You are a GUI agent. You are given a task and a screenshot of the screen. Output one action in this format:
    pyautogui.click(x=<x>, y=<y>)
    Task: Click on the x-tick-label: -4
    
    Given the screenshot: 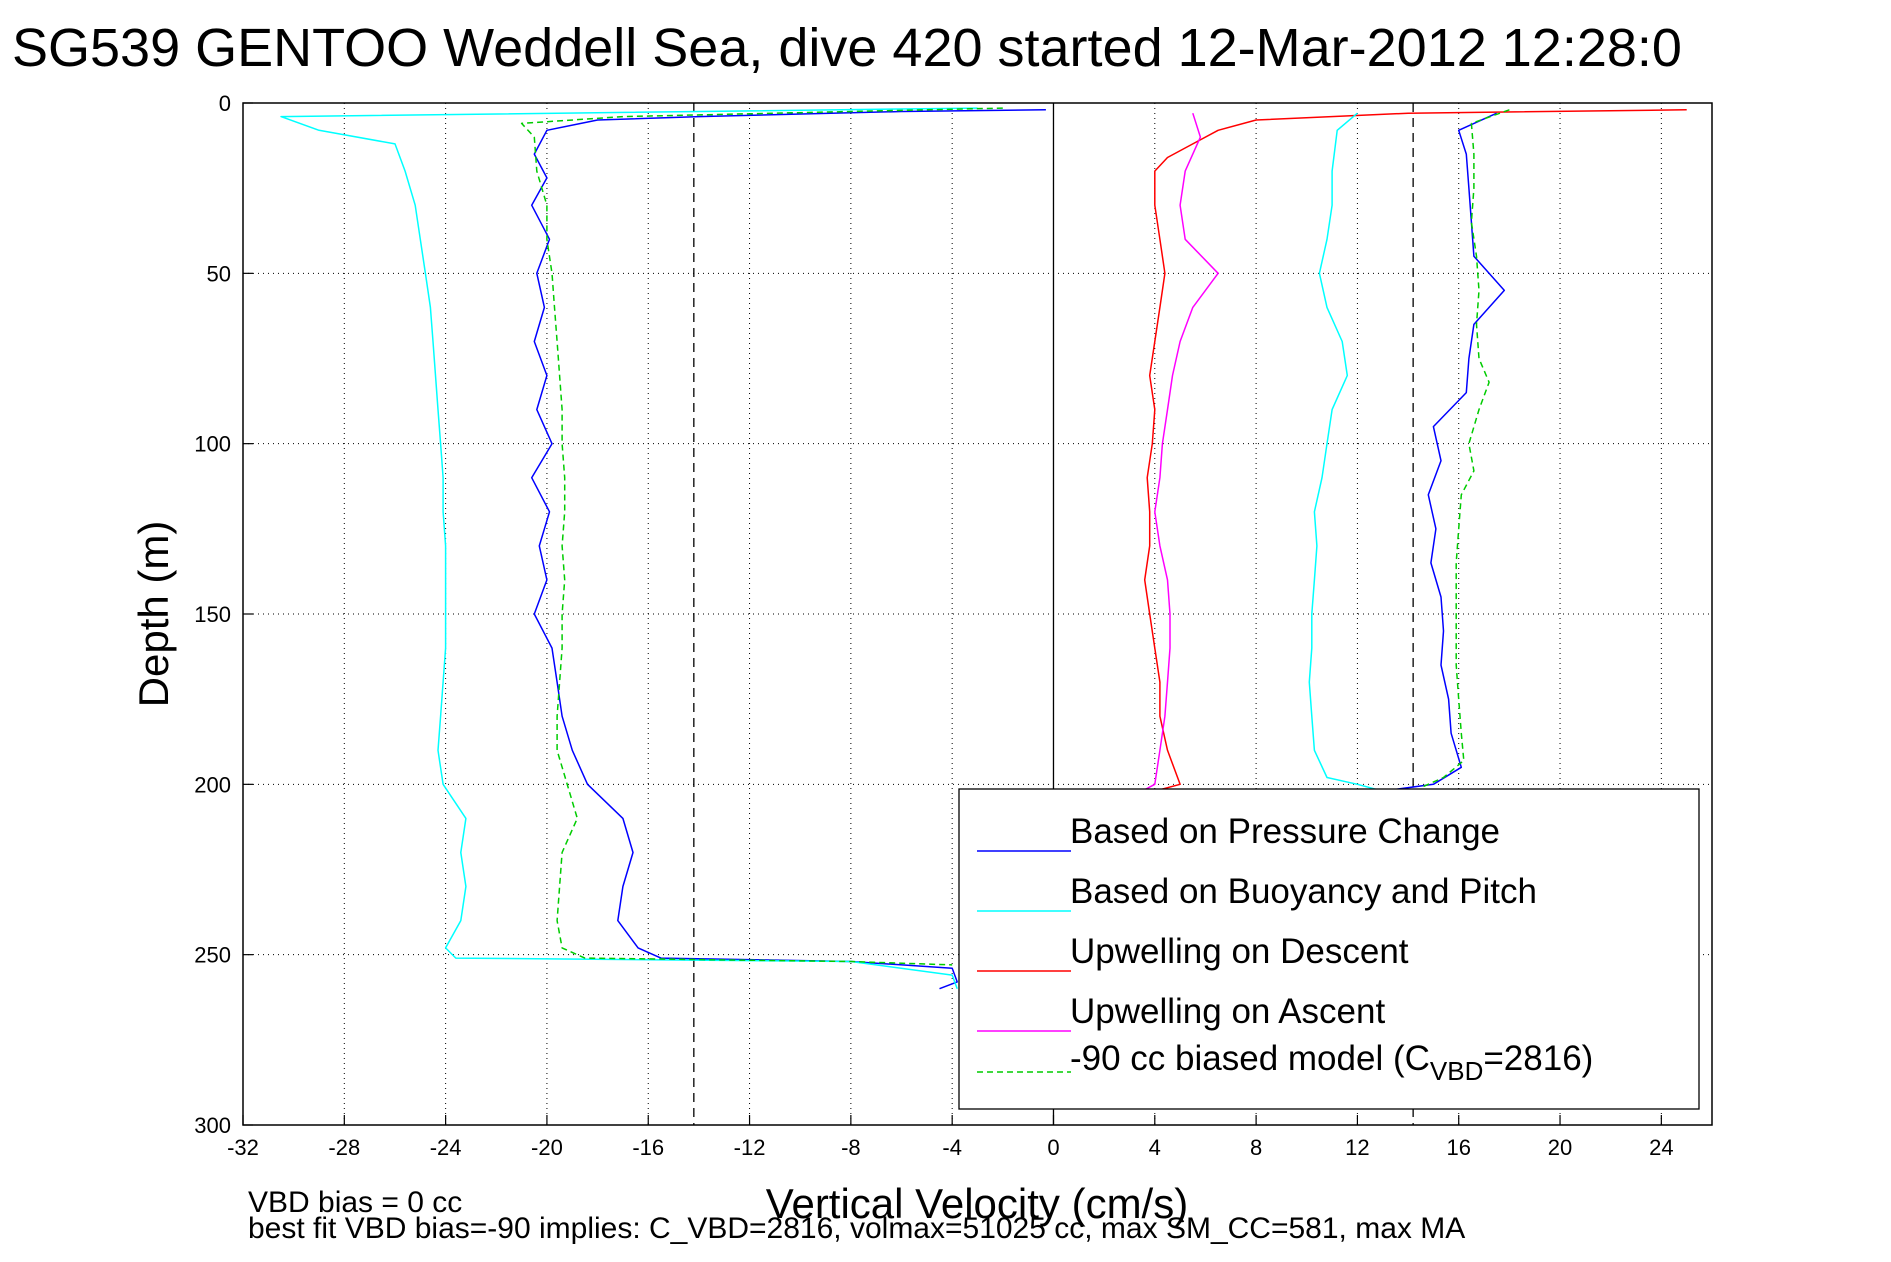 What is the action you would take?
    pyautogui.click(x=952, y=1147)
    